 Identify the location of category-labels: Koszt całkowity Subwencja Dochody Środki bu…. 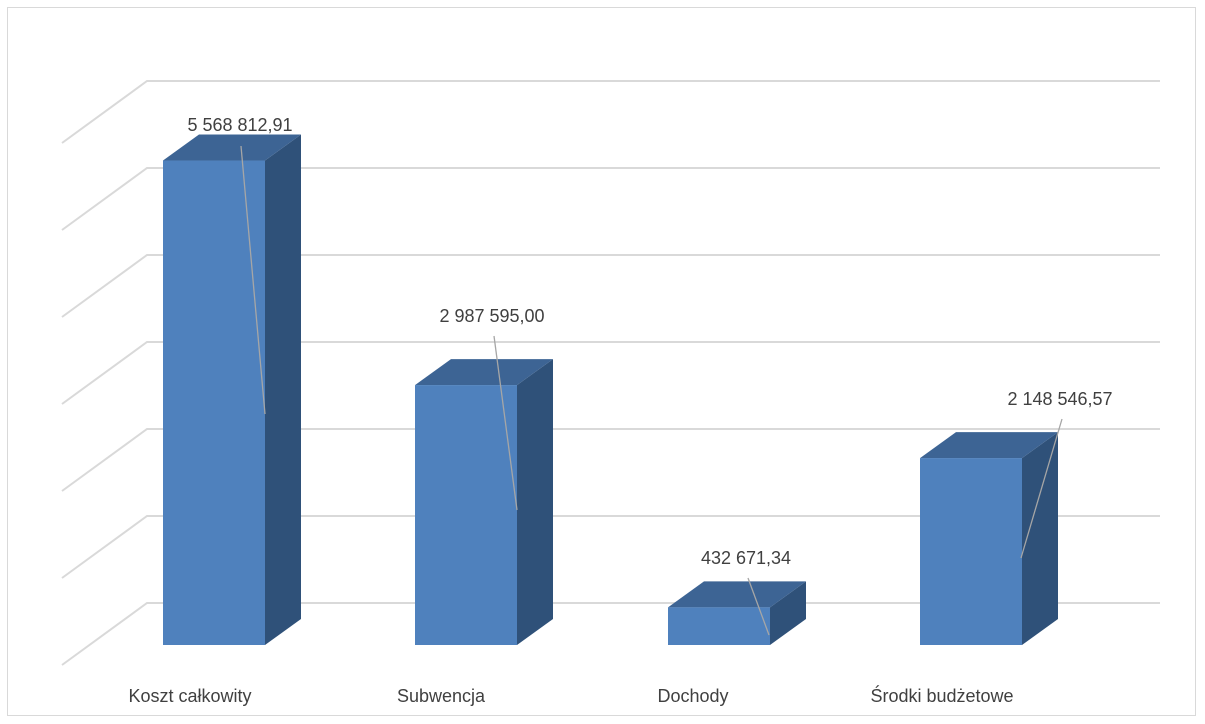
(570, 695).